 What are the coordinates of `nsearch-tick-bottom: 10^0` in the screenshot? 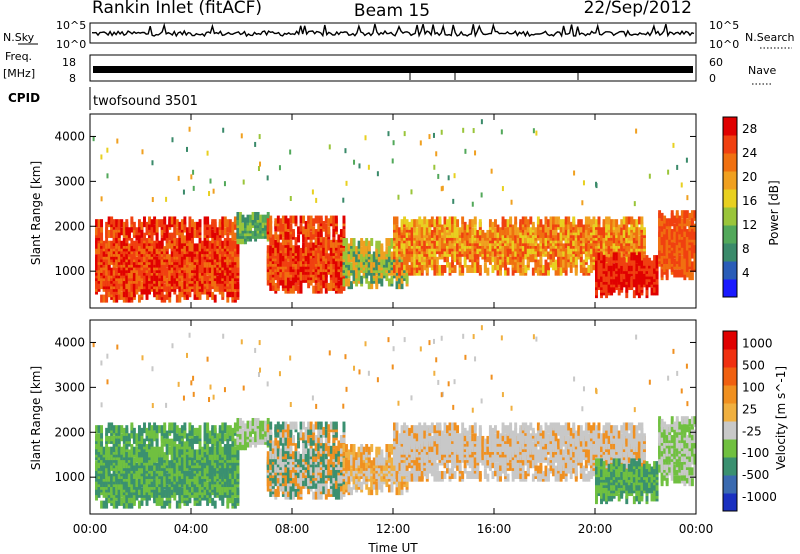 It's located at (724, 44).